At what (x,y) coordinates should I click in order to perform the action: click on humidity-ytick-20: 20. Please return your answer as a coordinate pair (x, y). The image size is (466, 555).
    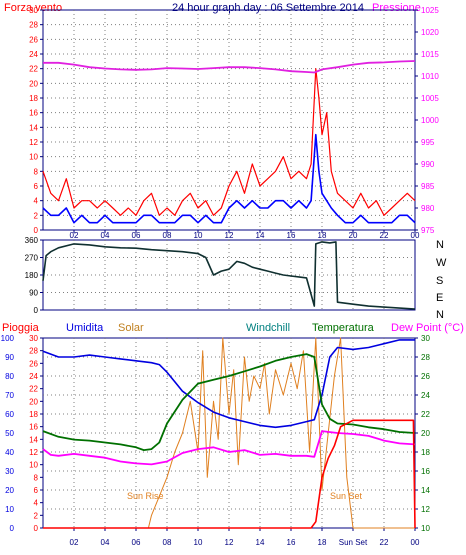
    Looking at the image, I should click on (9, 490).